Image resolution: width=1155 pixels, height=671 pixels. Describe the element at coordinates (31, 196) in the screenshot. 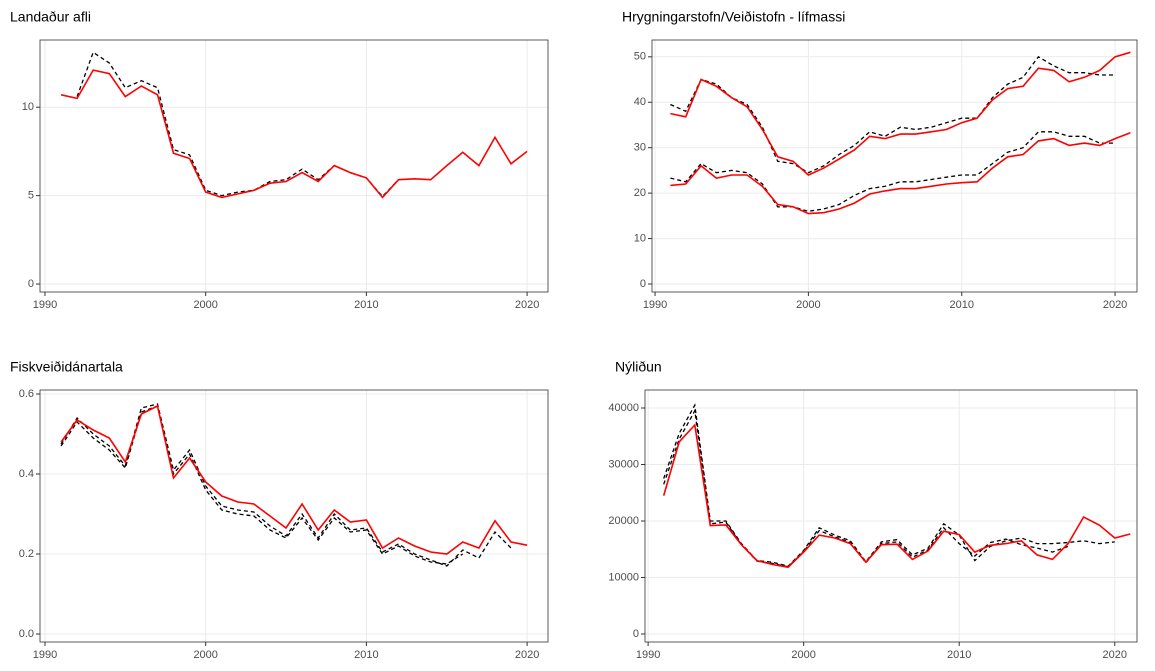

I see `y-tick-label: 5` at that location.